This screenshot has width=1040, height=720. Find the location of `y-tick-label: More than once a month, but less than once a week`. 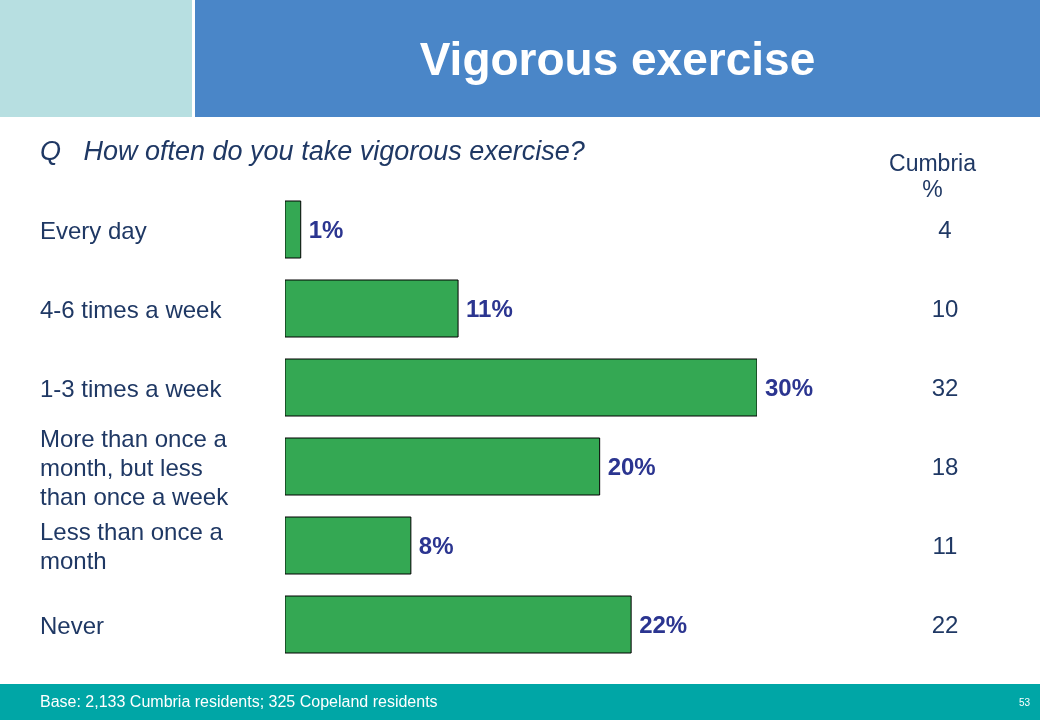

y-tick-label: More than once a month, but less than once a week is located at coordinates (135, 466).